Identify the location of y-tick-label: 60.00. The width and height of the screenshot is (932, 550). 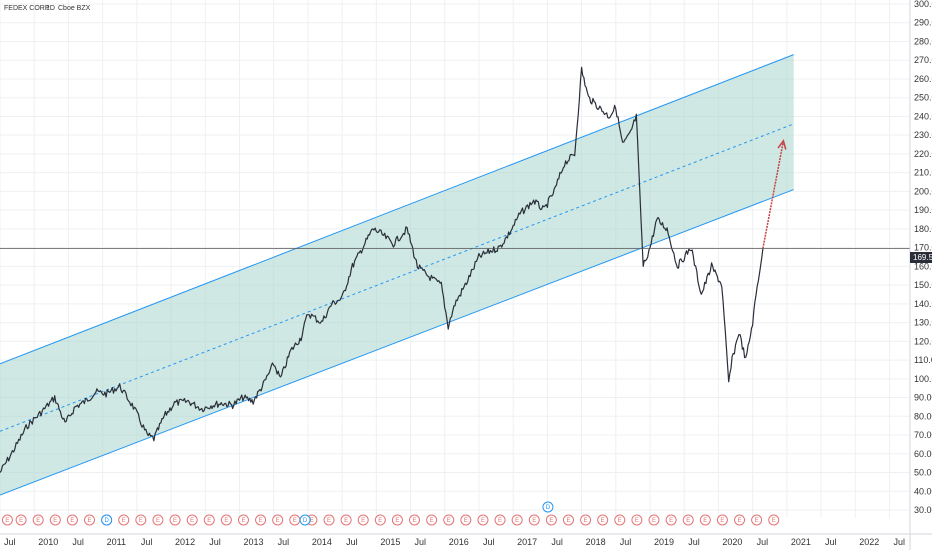
(923, 454).